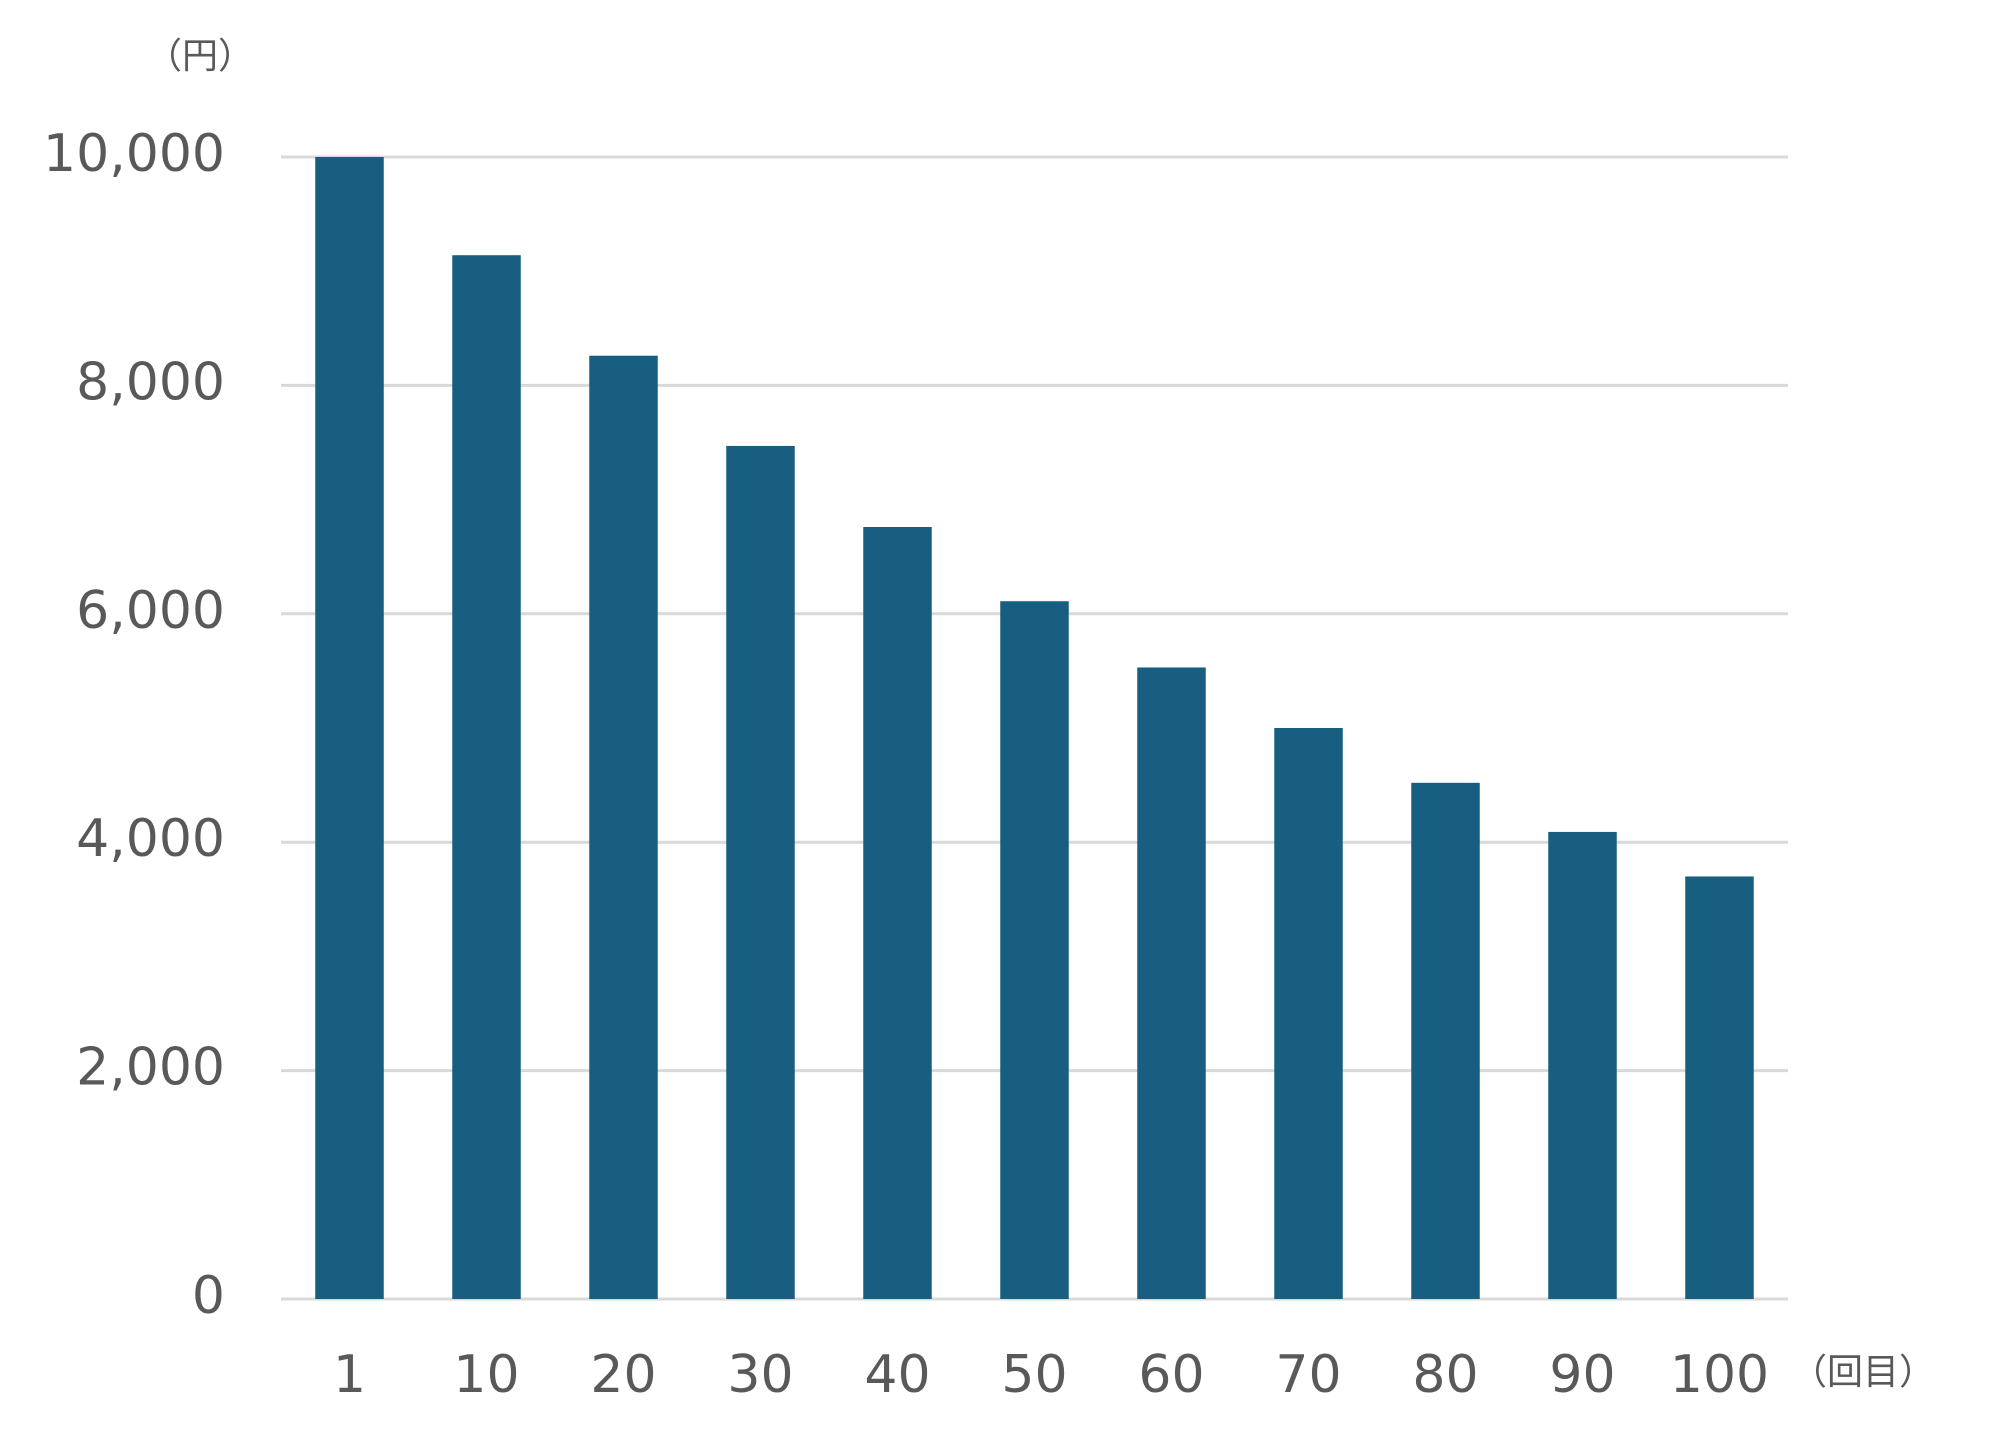  What do you see at coordinates (349, 1375) in the screenshot?
I see `x-tick-label: 1` at bounding box center [349, 1375].